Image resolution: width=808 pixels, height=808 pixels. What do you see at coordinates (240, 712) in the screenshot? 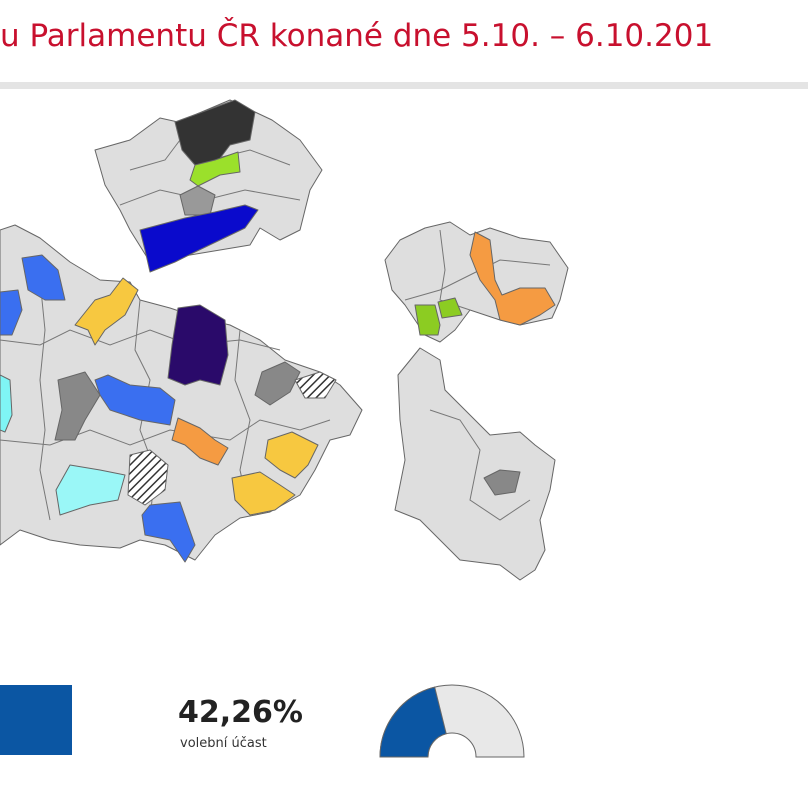
I see `turnout-value: 42,26%` at bounding box center [240, 712].